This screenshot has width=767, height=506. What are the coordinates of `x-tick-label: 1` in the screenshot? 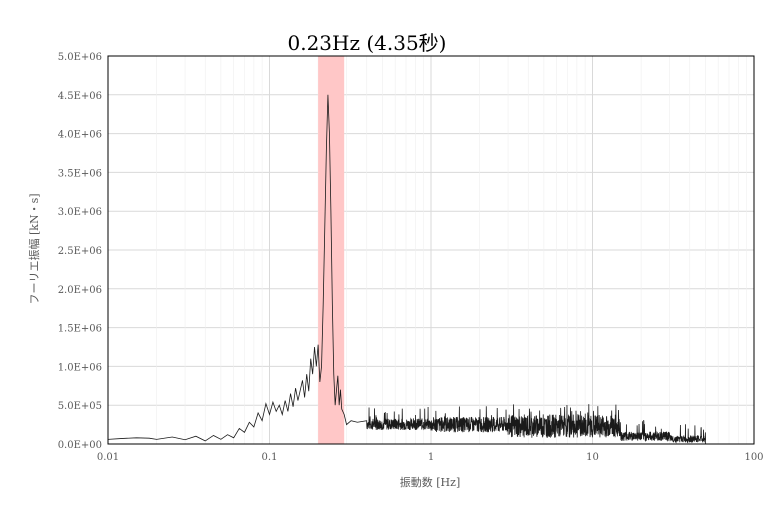 It's located at (431, 457).